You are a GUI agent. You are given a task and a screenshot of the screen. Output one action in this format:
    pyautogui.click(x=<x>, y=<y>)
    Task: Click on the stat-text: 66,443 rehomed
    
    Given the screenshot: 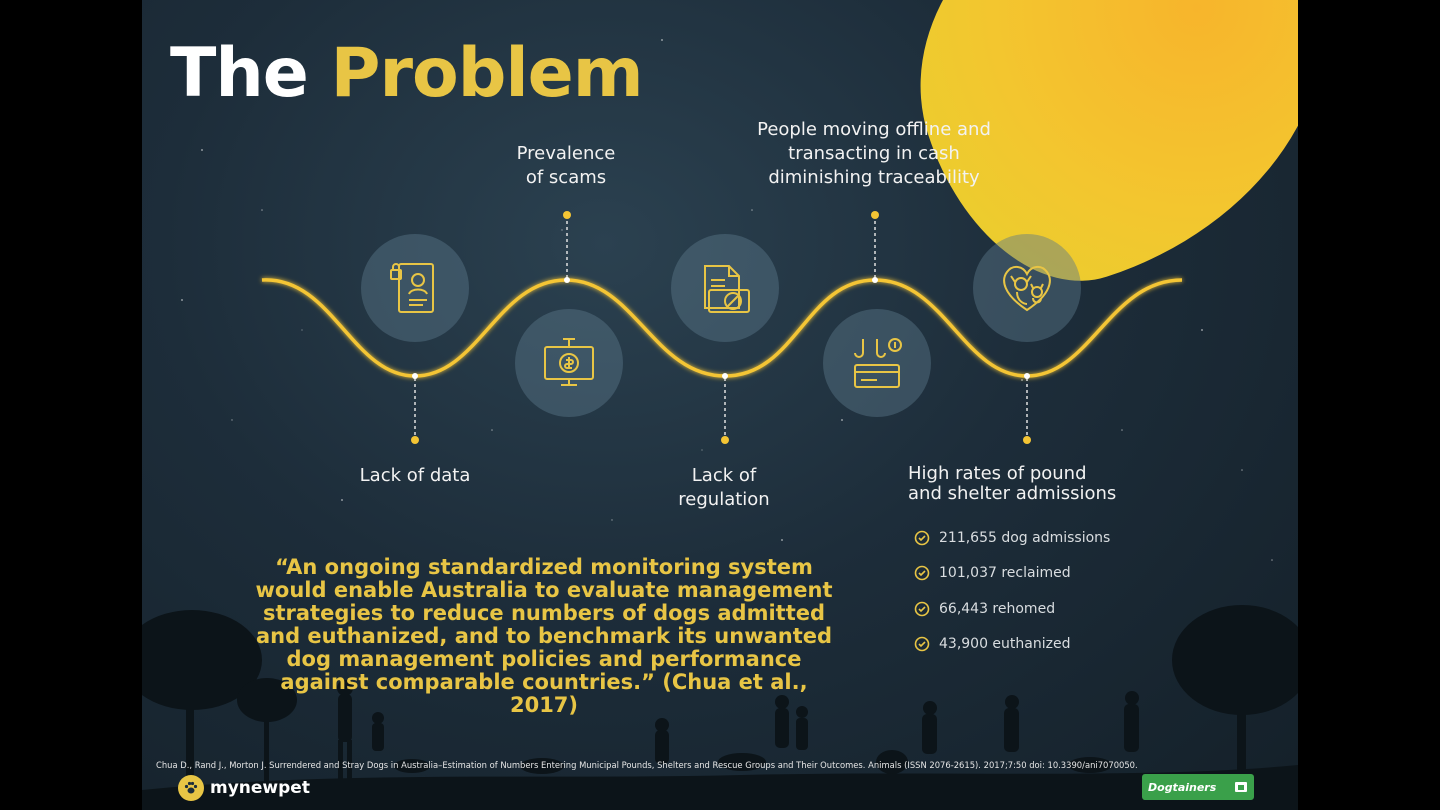 What is the action you would take?
    pyautogui.click(x=997, y=608)
    